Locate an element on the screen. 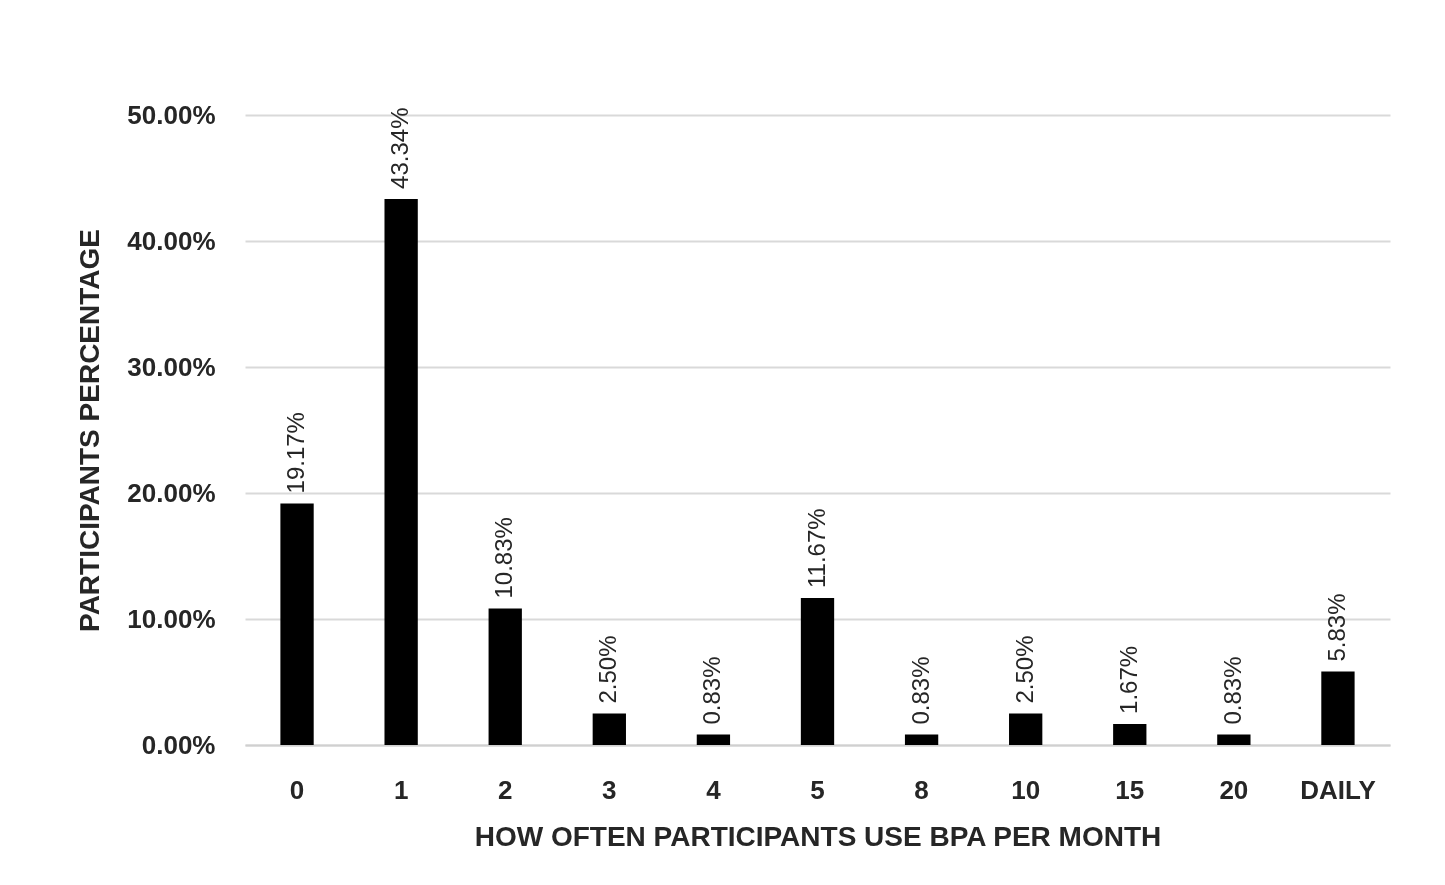 This screenshot has width=1445, height=885. x-tick-label: 5 is located at coordinates (817, 789).